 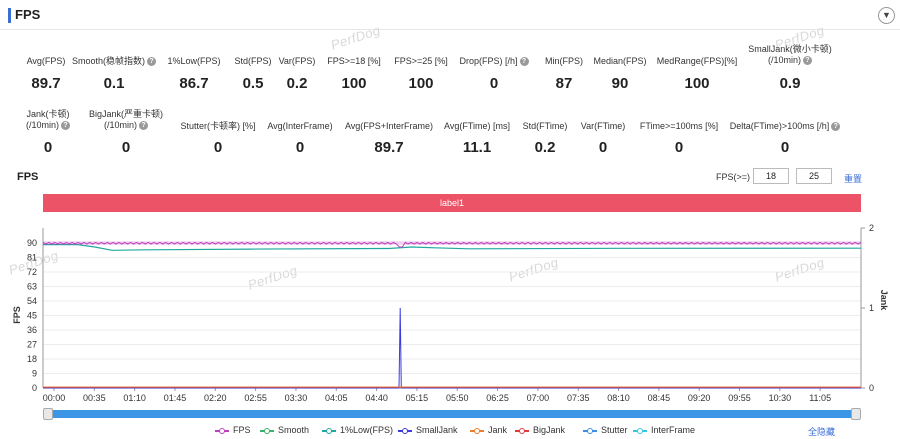 What do you see at coordinates (488, 430) in the screenshot?
I see `legend-item-jank: Jank` at bounding box center [488, 430].